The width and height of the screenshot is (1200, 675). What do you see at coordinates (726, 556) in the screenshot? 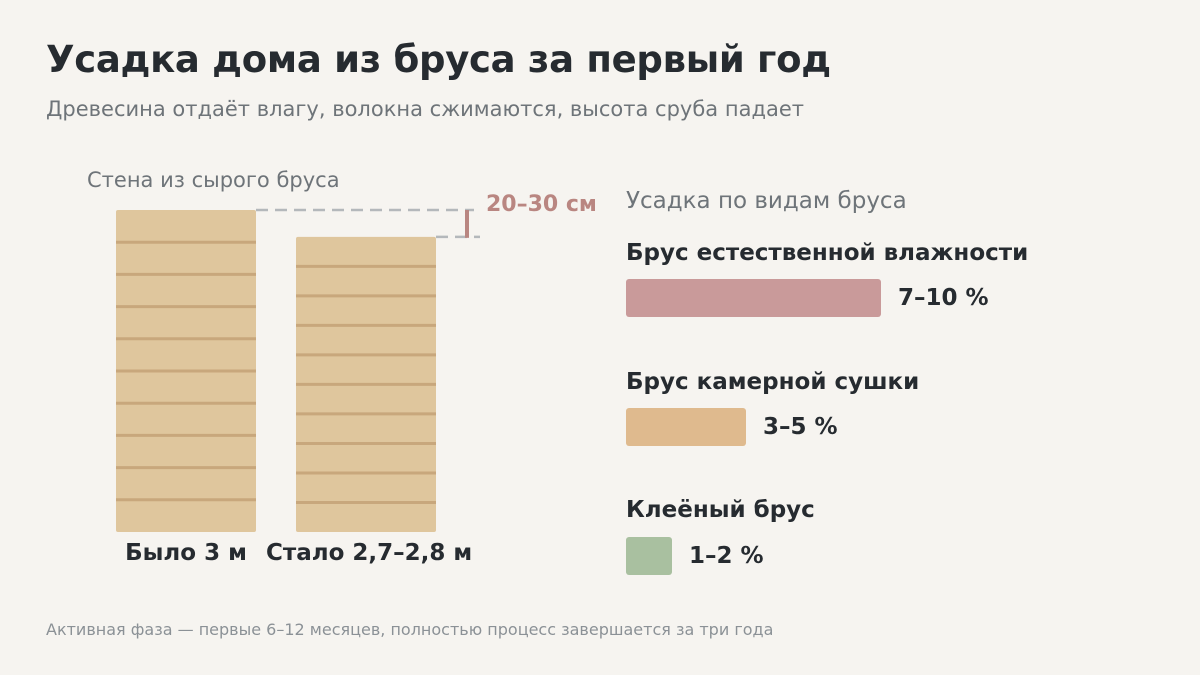
I see `type-value-glulam: 1–2 %` at bounding box center [726, 556].